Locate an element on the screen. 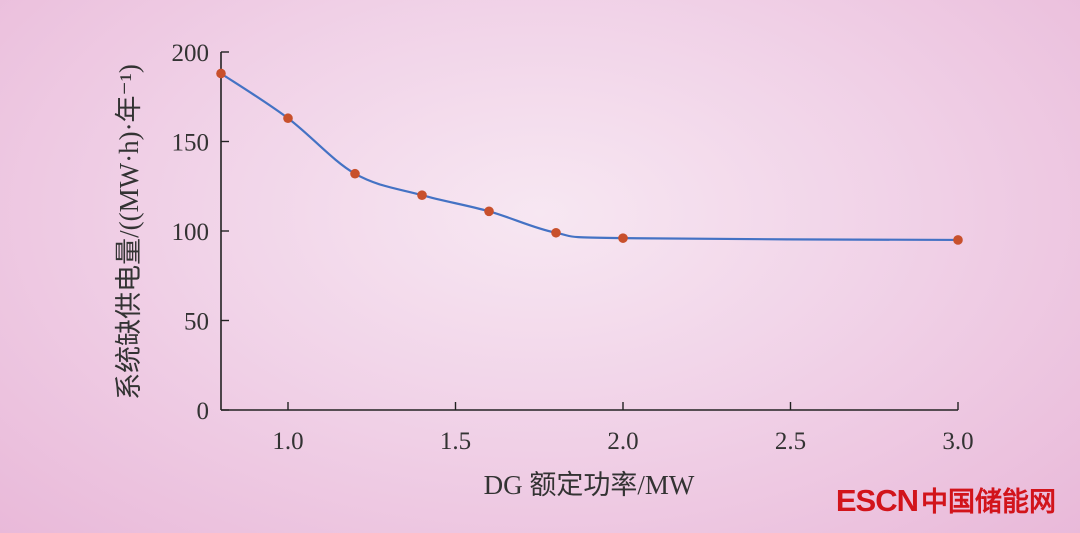  x-tick-label: 2.5 is located at coordinates (790, 441).